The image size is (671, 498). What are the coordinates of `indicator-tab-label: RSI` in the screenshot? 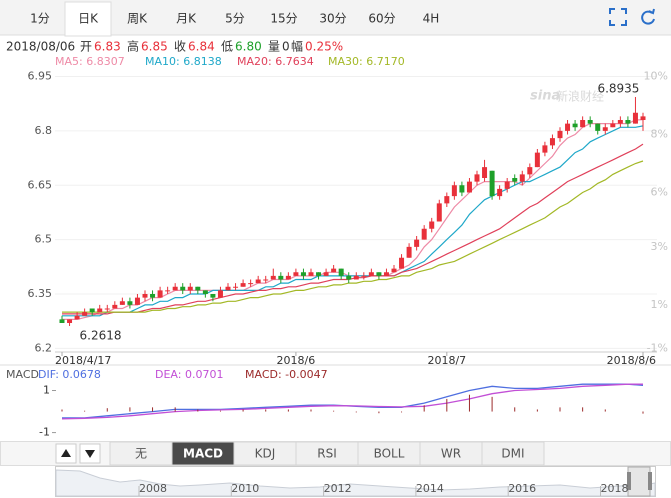 It's located at (327, 454).